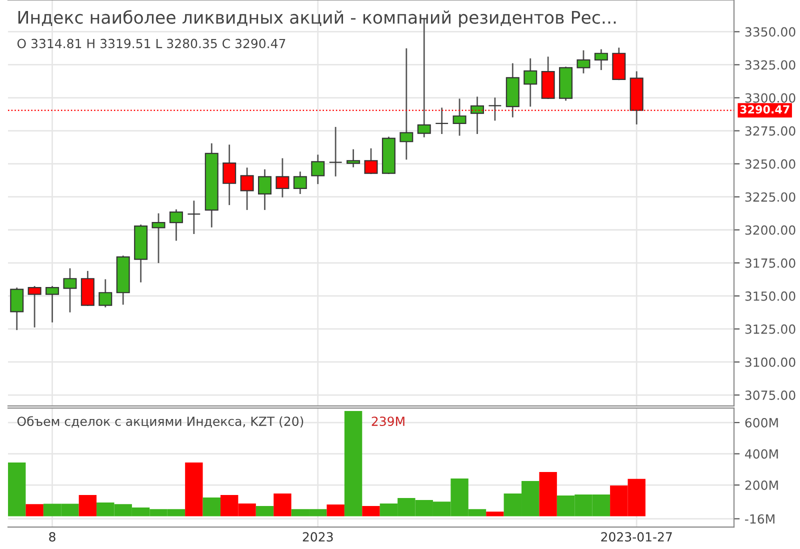 The image size is (800, 549). What do you see at coordinates (765, 109) in the screenshot?
I see `ref-line-label: 3290.47` at bounding box center [765, 109].